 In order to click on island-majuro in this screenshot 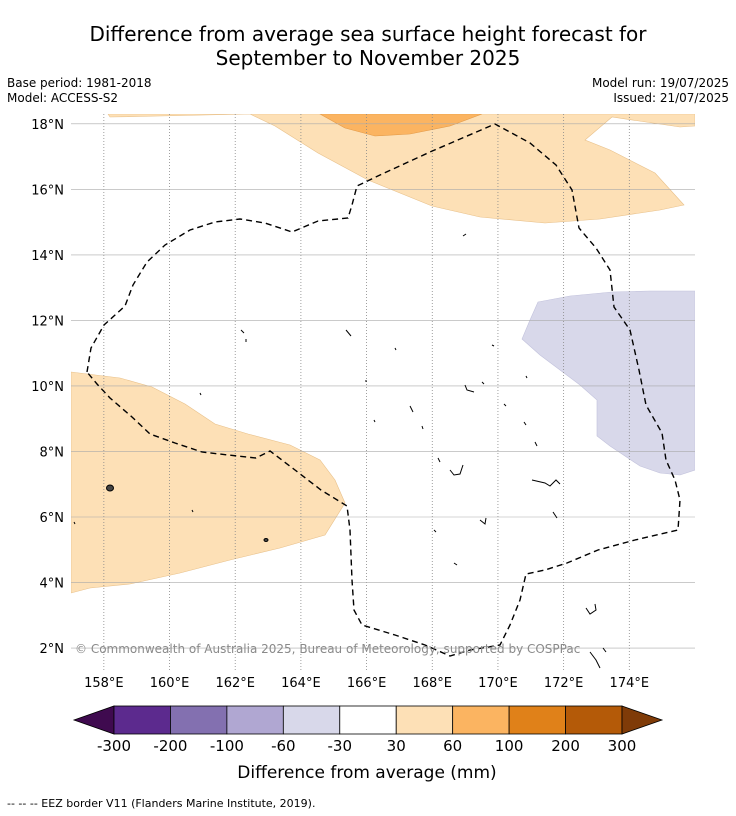, I will do `click(546, 483)`.